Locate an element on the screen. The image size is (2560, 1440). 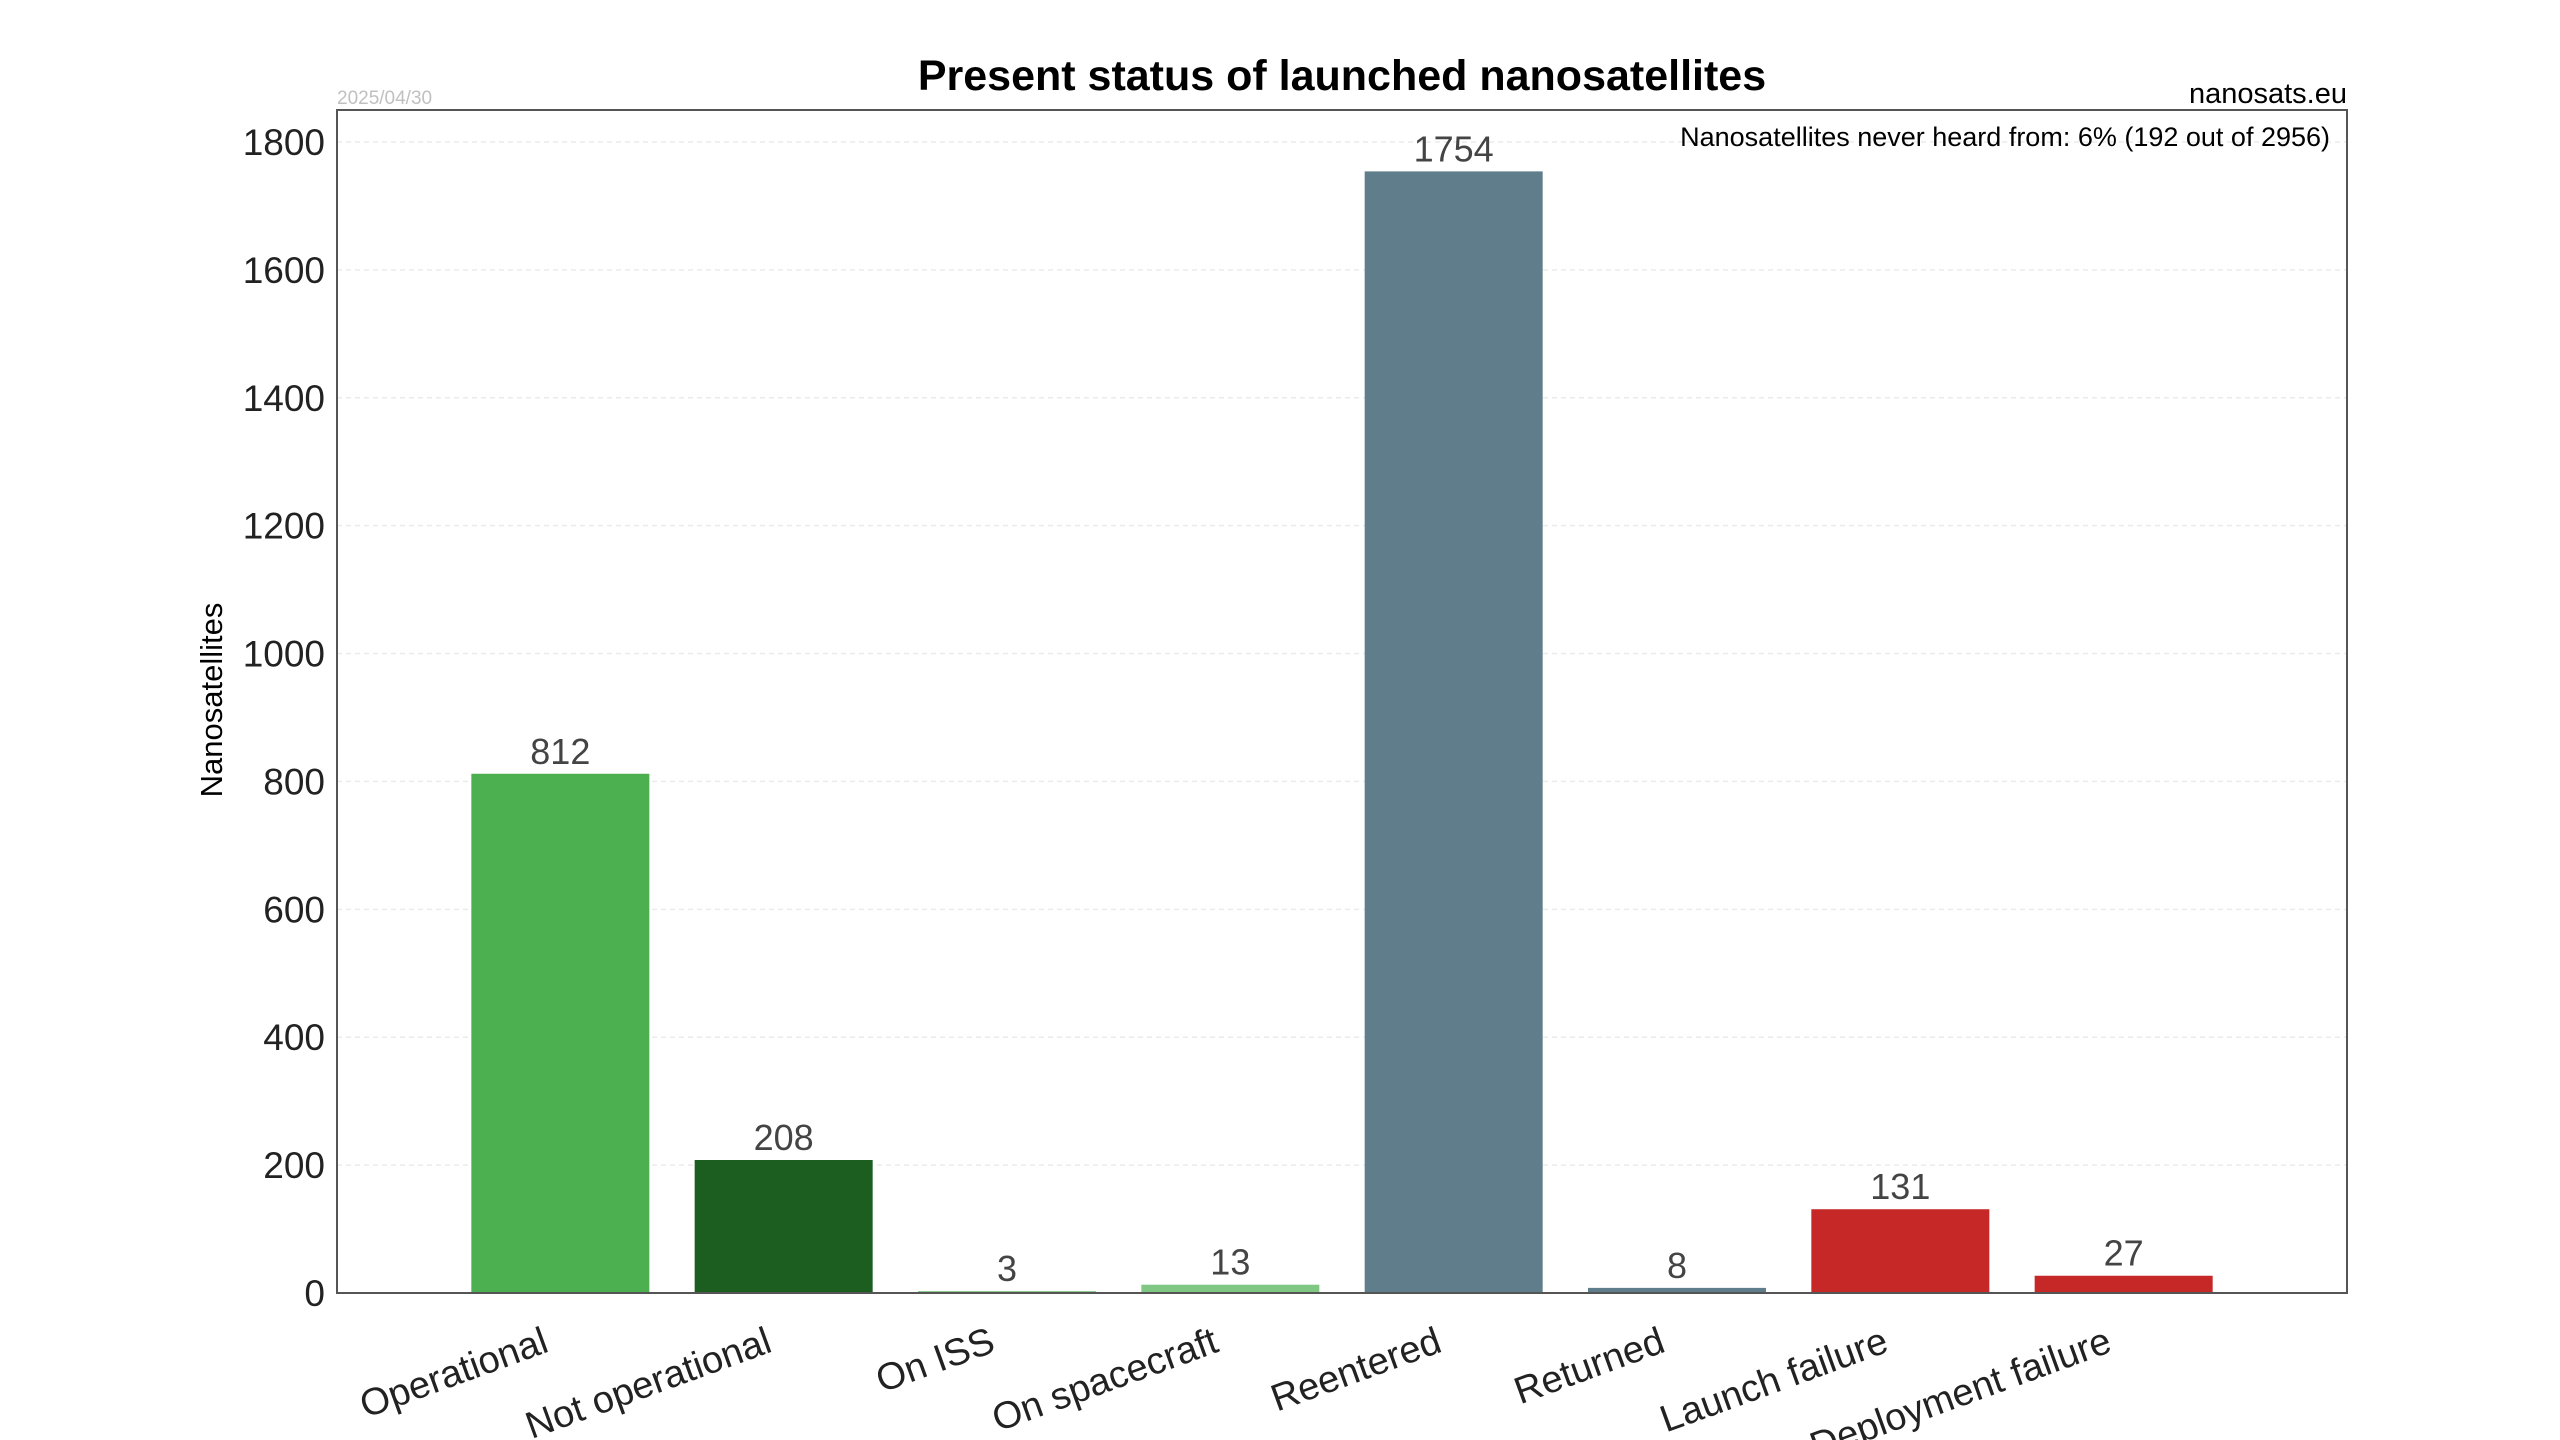
x-tick-label: On spacecraft is located at coordinates (1105, 1380).